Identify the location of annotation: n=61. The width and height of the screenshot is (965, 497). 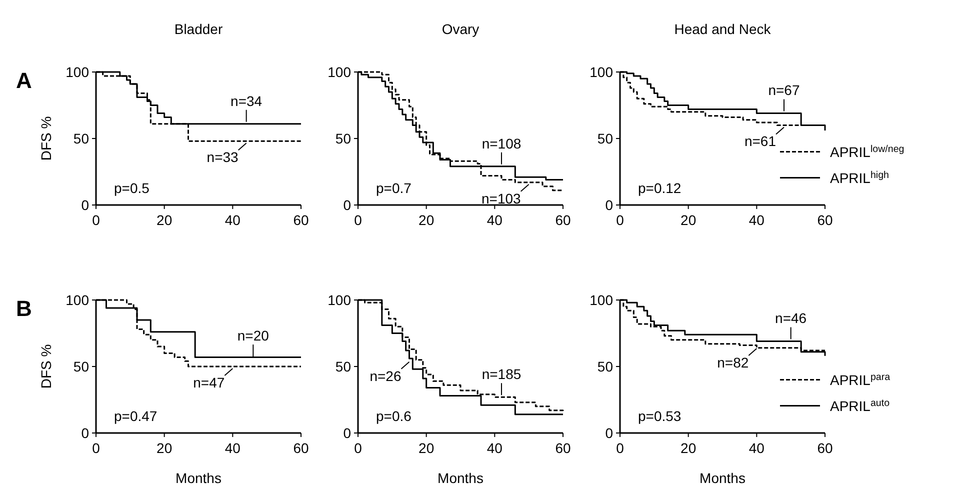
(760, 141).